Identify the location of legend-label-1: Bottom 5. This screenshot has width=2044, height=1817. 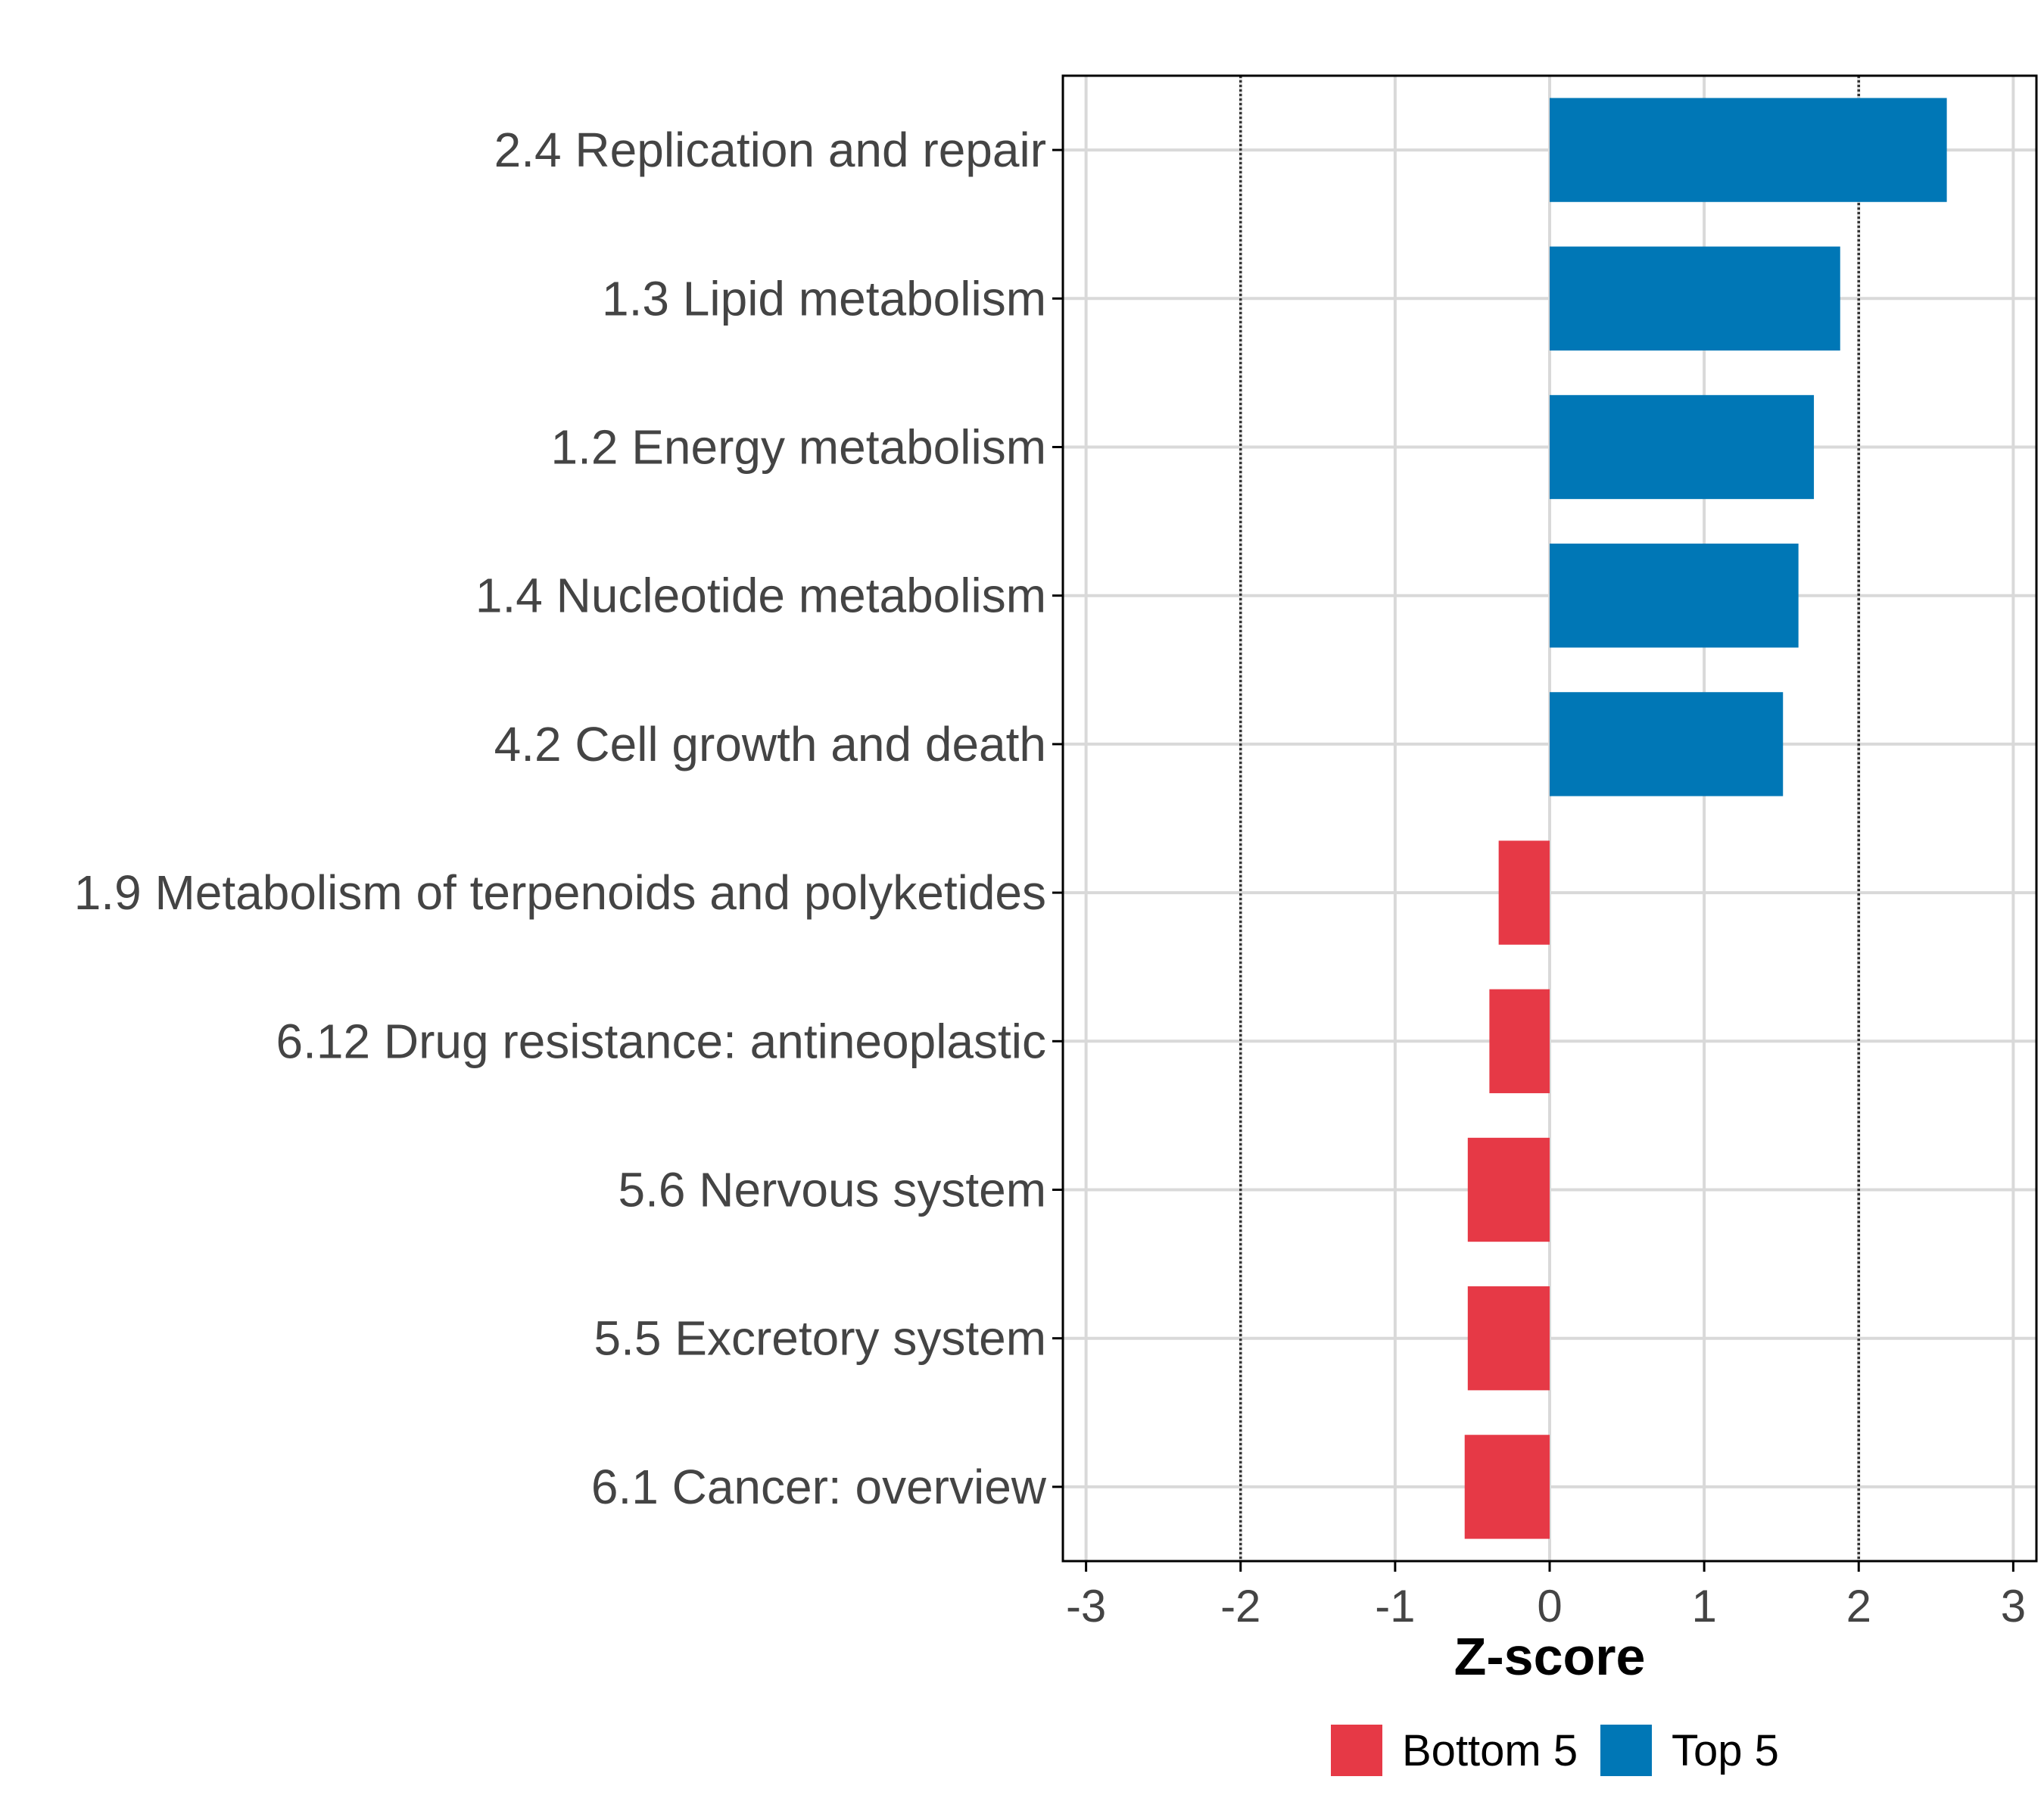
(1490, 1751).